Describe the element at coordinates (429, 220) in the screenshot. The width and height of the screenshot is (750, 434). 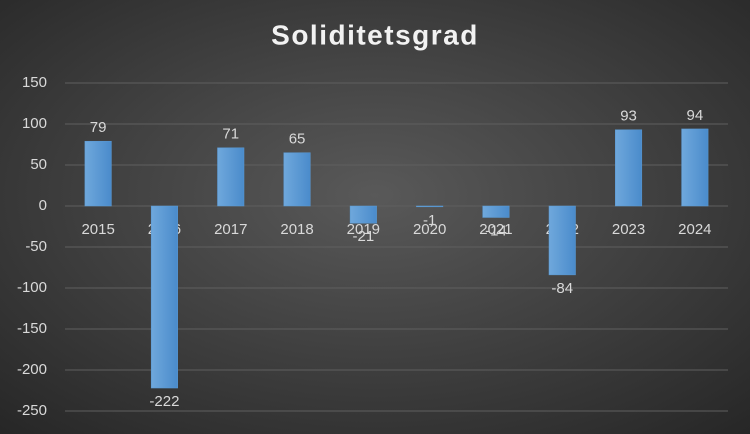
I see `data-label: -1` at that location.